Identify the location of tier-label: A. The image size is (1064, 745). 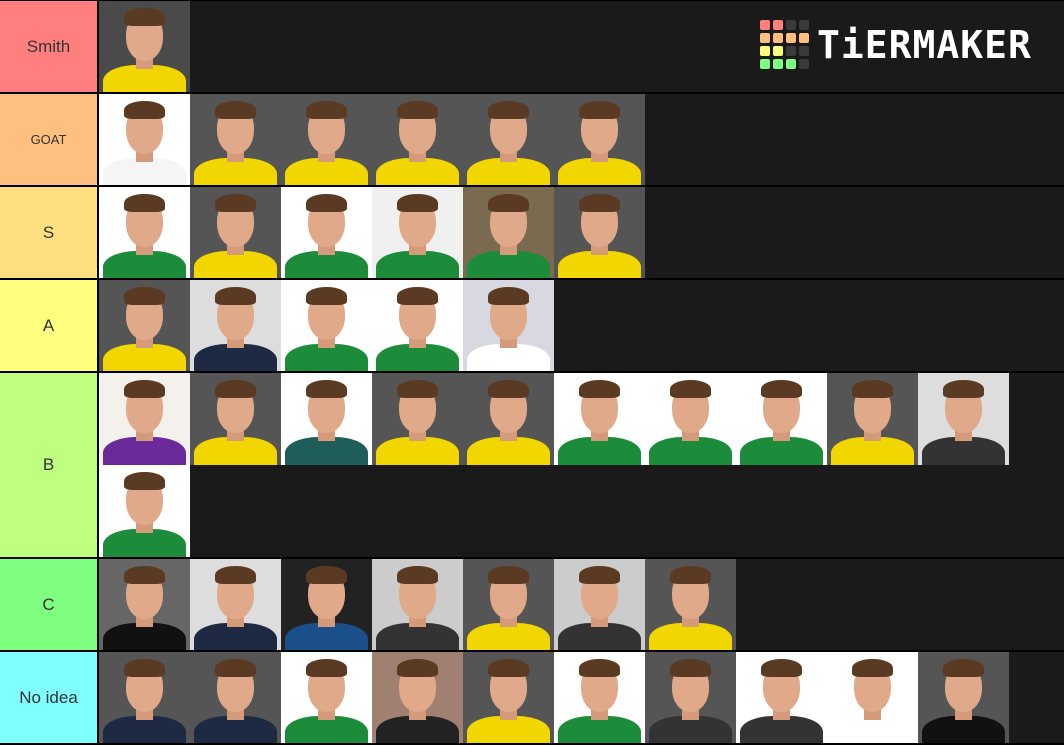
(49, 325).